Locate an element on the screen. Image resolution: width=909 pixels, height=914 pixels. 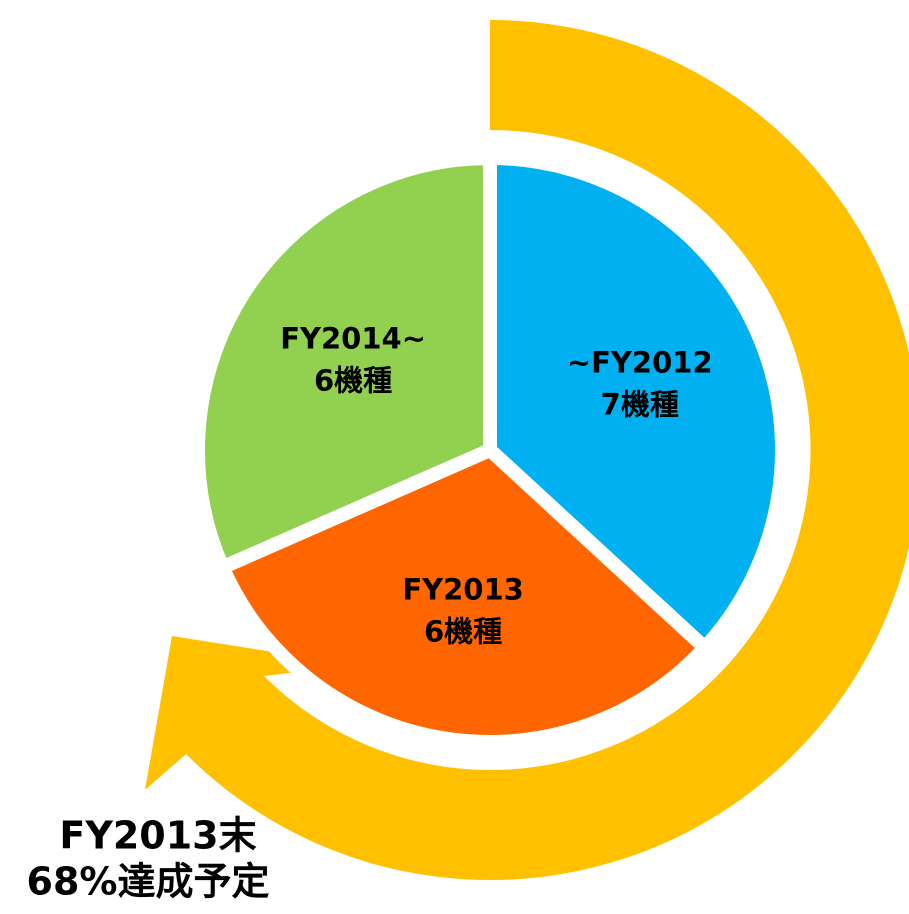
slice-value-label: 7機種 is located at coordinates (640, 404).